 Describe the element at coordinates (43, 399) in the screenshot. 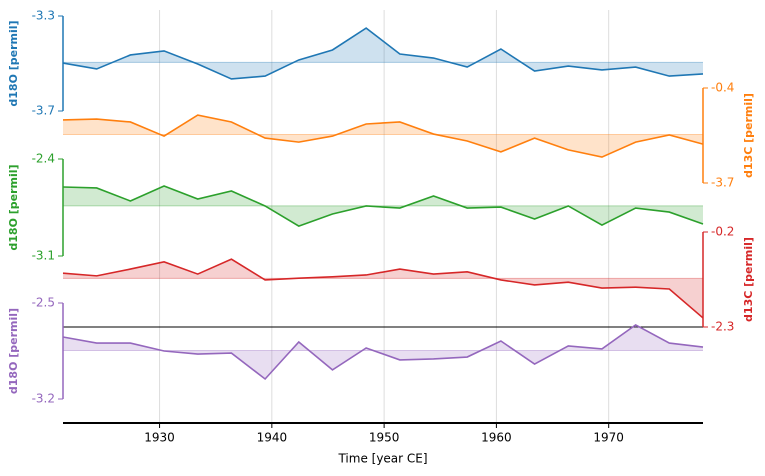

I see `y-tick-label: -3.2` at that location.